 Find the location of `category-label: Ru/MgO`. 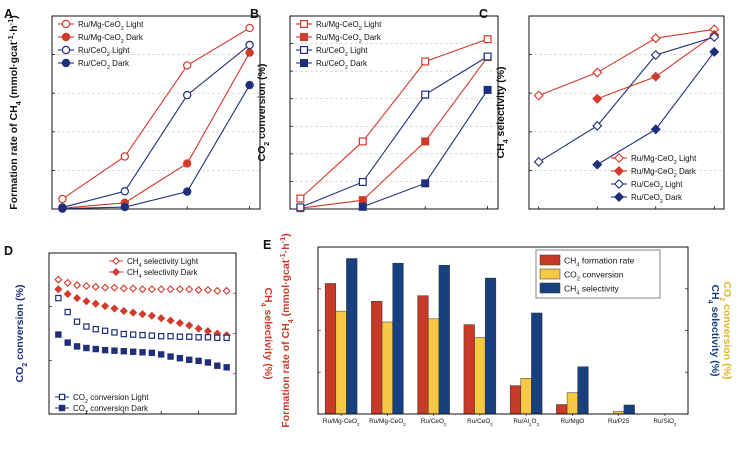

category-label: Ru/MgO is located at coordinates (572, 421).